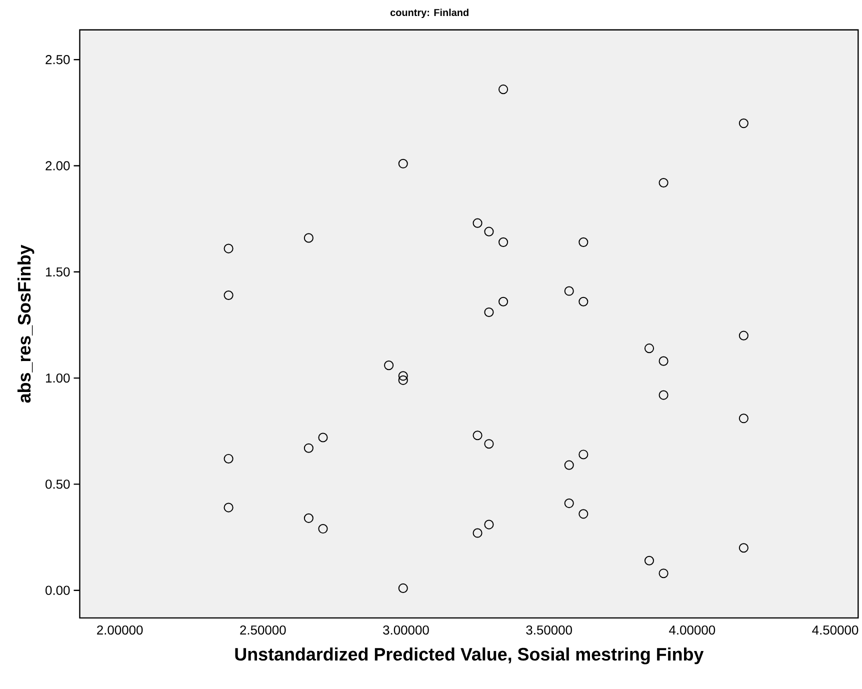  Describe the element at coordinates (429, 13) in the screenshot. I see `chart-title: country: Finland` at that location.